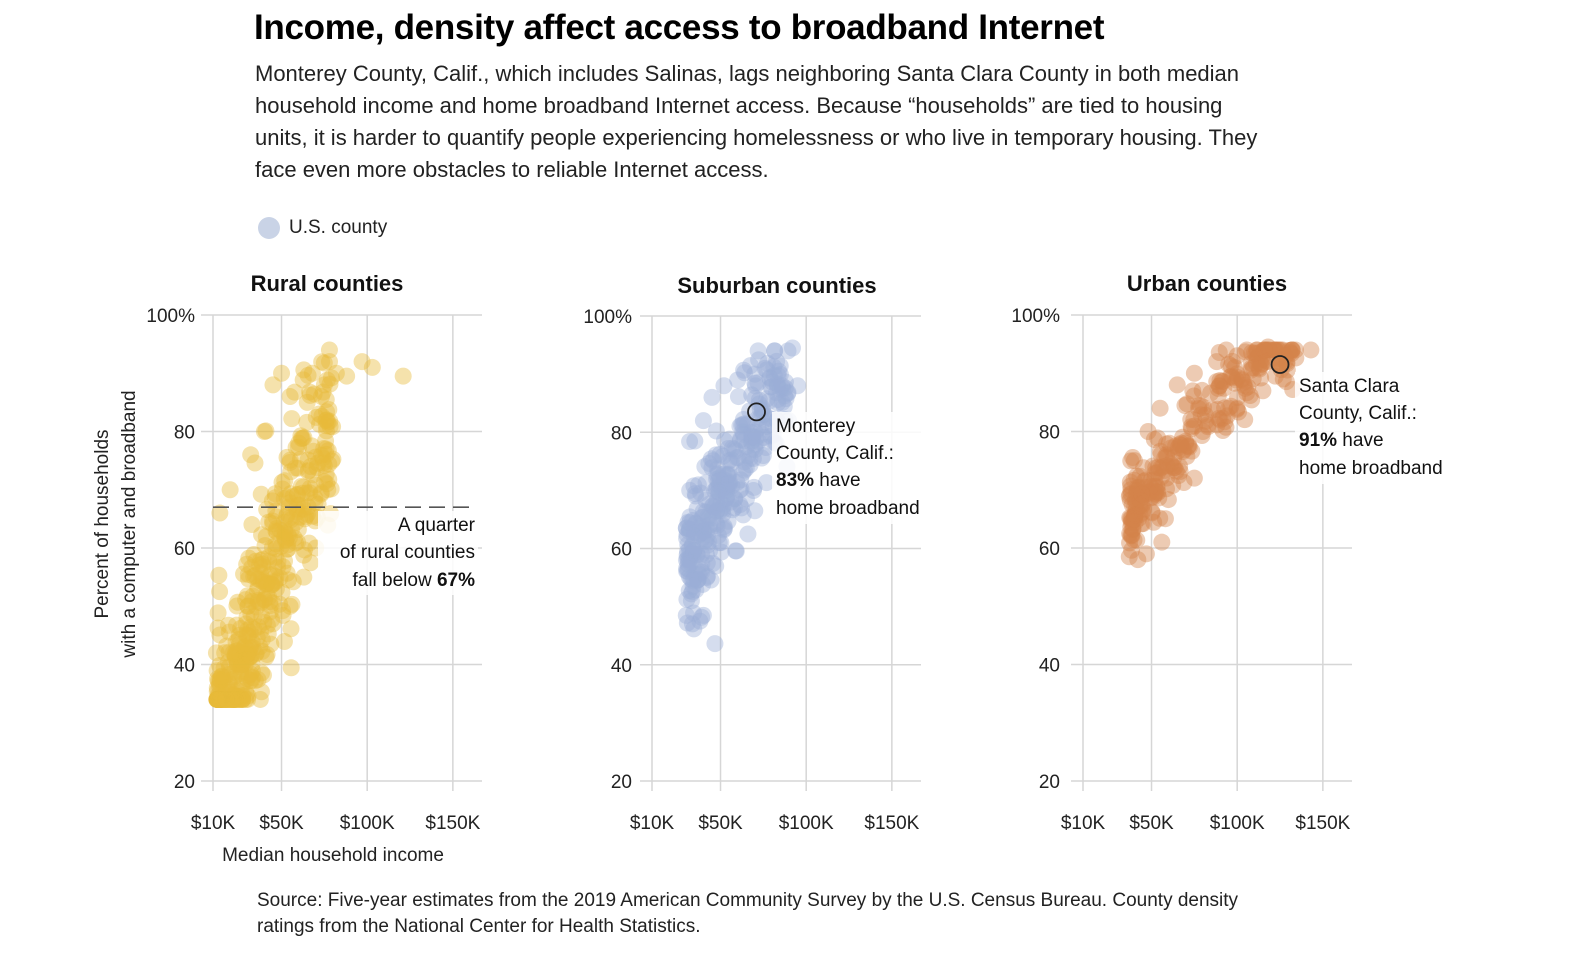  I want to click on x-tick-label-1-2: $100K, so click(806, 823).